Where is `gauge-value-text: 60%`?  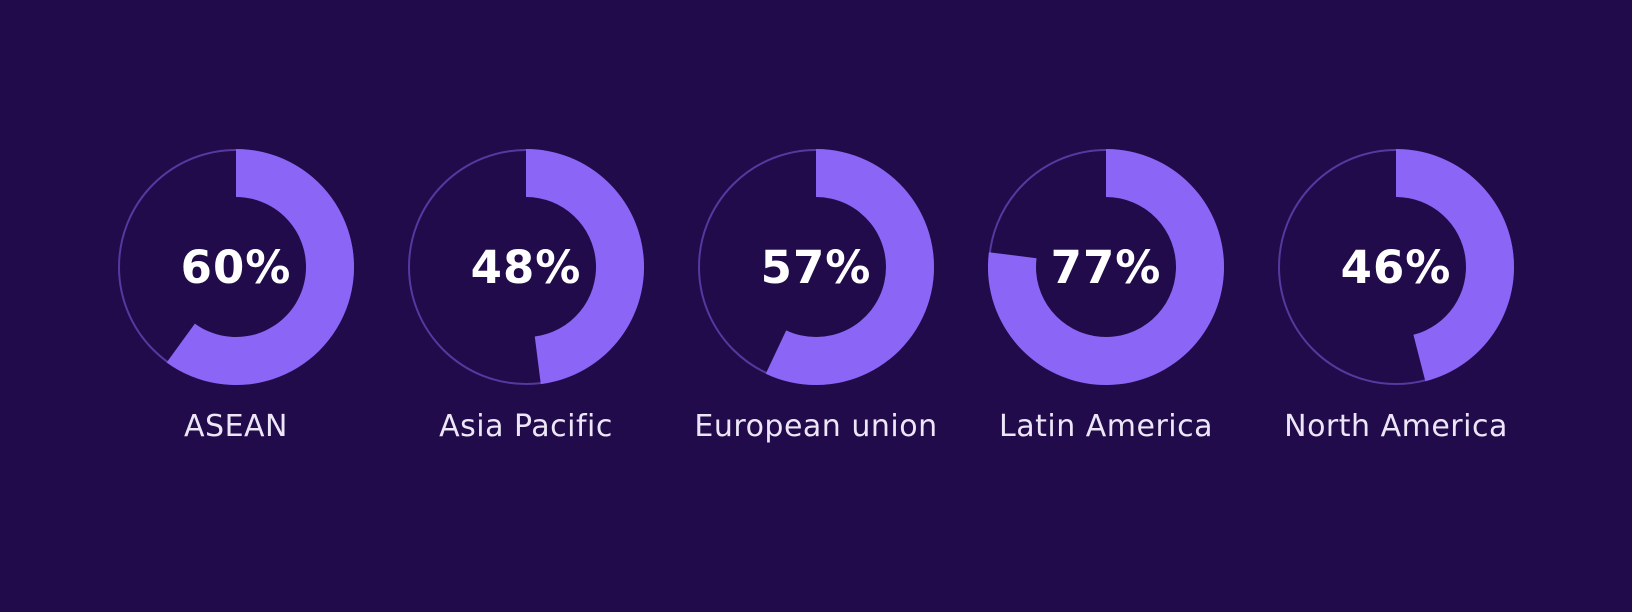
gauge-value-text: 60% is located at coordinates (236, 267).